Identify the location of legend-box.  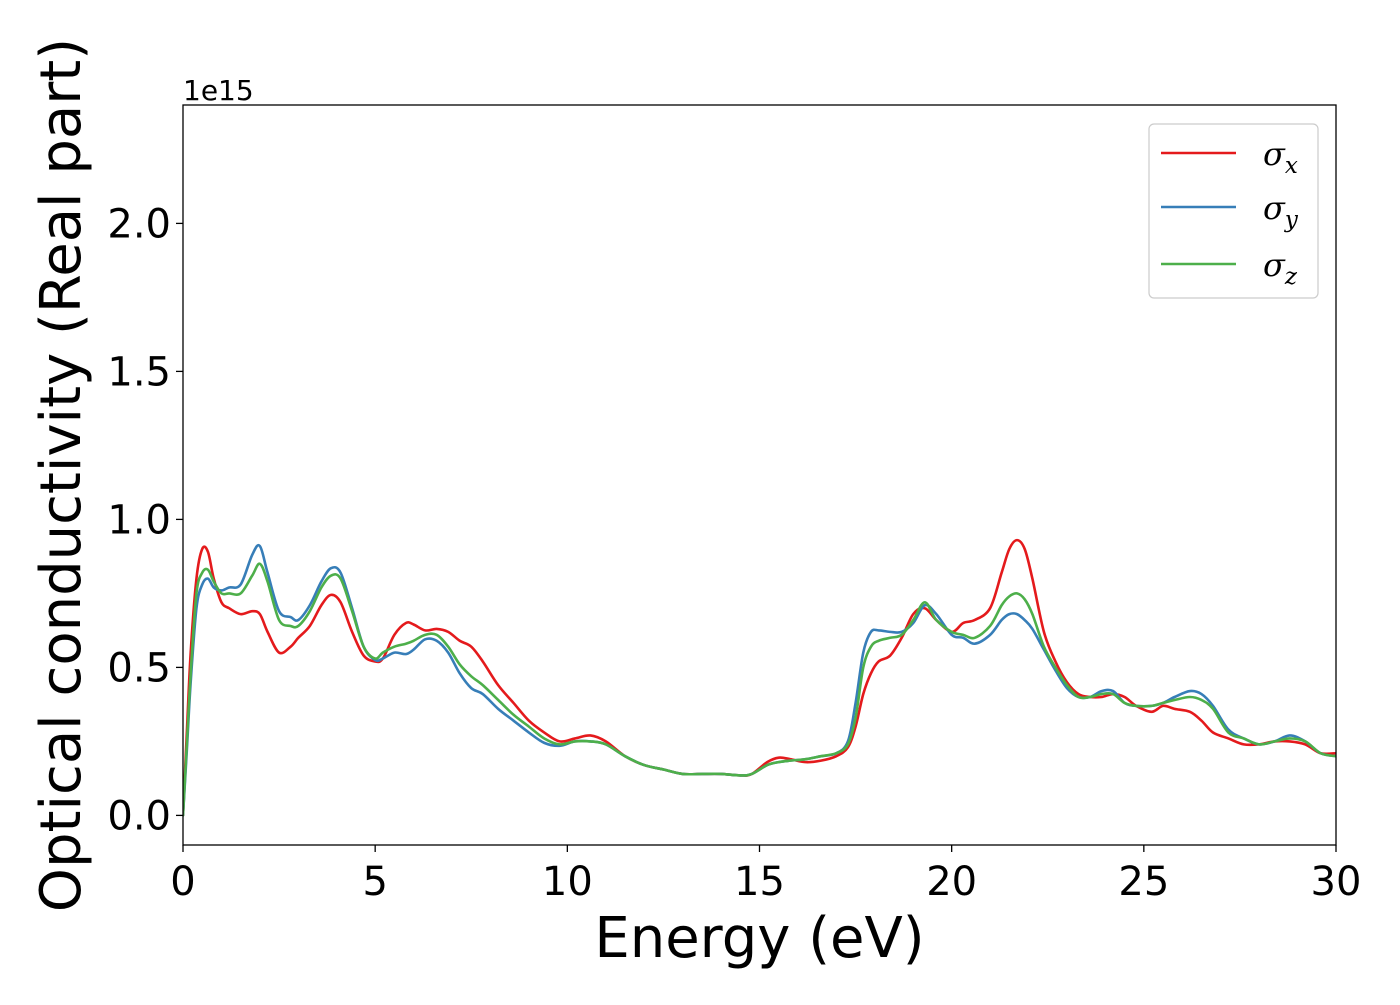
(1233, 211).